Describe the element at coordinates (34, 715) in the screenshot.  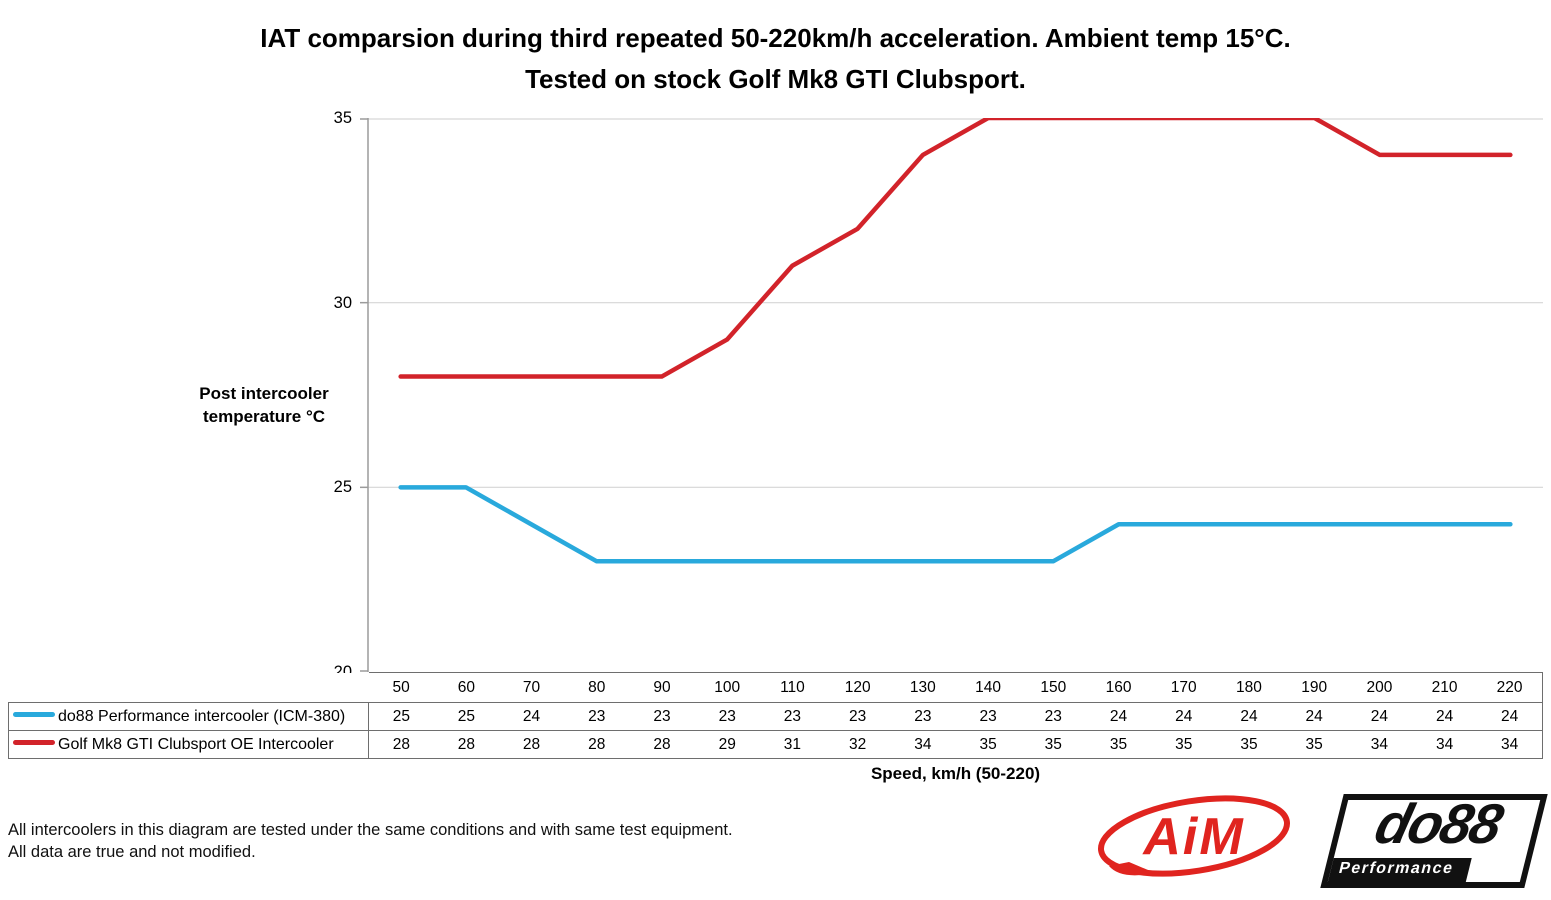
I see `do88-line-swatch` at that location.